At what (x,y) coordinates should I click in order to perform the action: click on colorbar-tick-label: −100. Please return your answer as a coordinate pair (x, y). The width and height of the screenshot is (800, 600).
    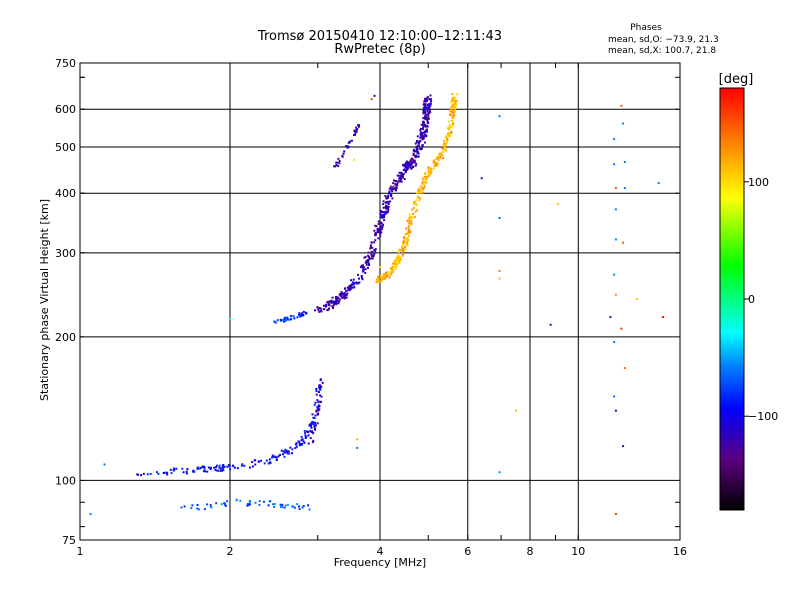
    Looking at the image, I should click on (763, 416).